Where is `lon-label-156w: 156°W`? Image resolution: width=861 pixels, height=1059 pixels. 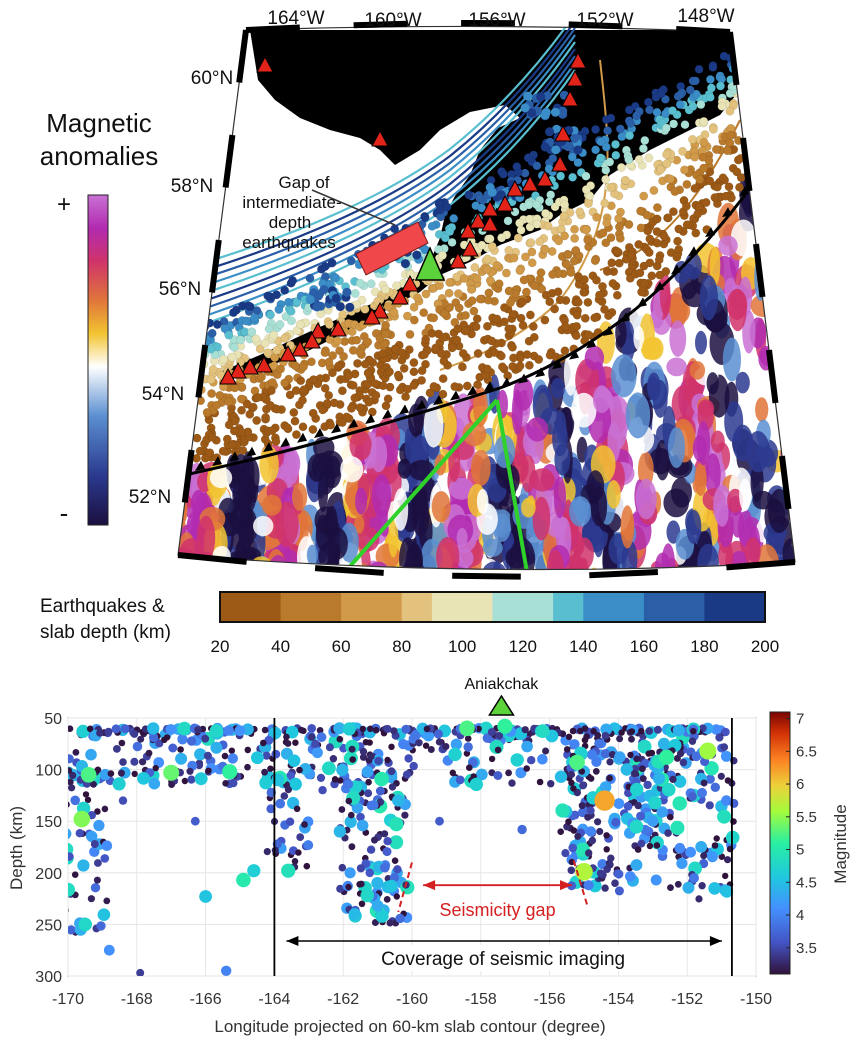 lon-label-156w: 156°W is located at coordinates (496, 20).